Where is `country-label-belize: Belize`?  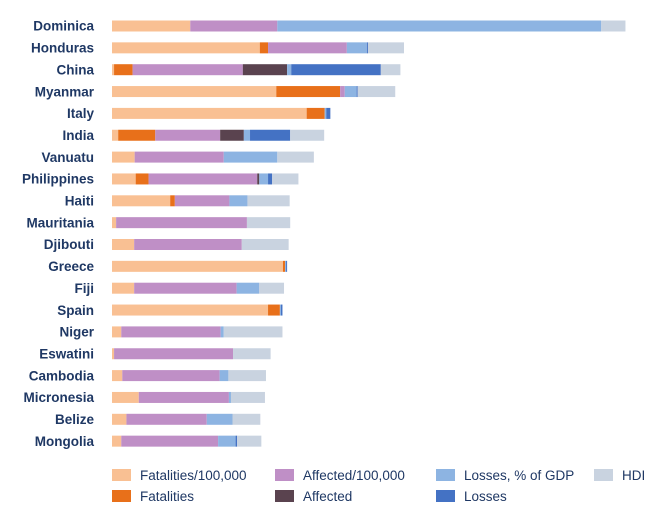
country-label-belize: Belize is located at coordinates (75, 419).